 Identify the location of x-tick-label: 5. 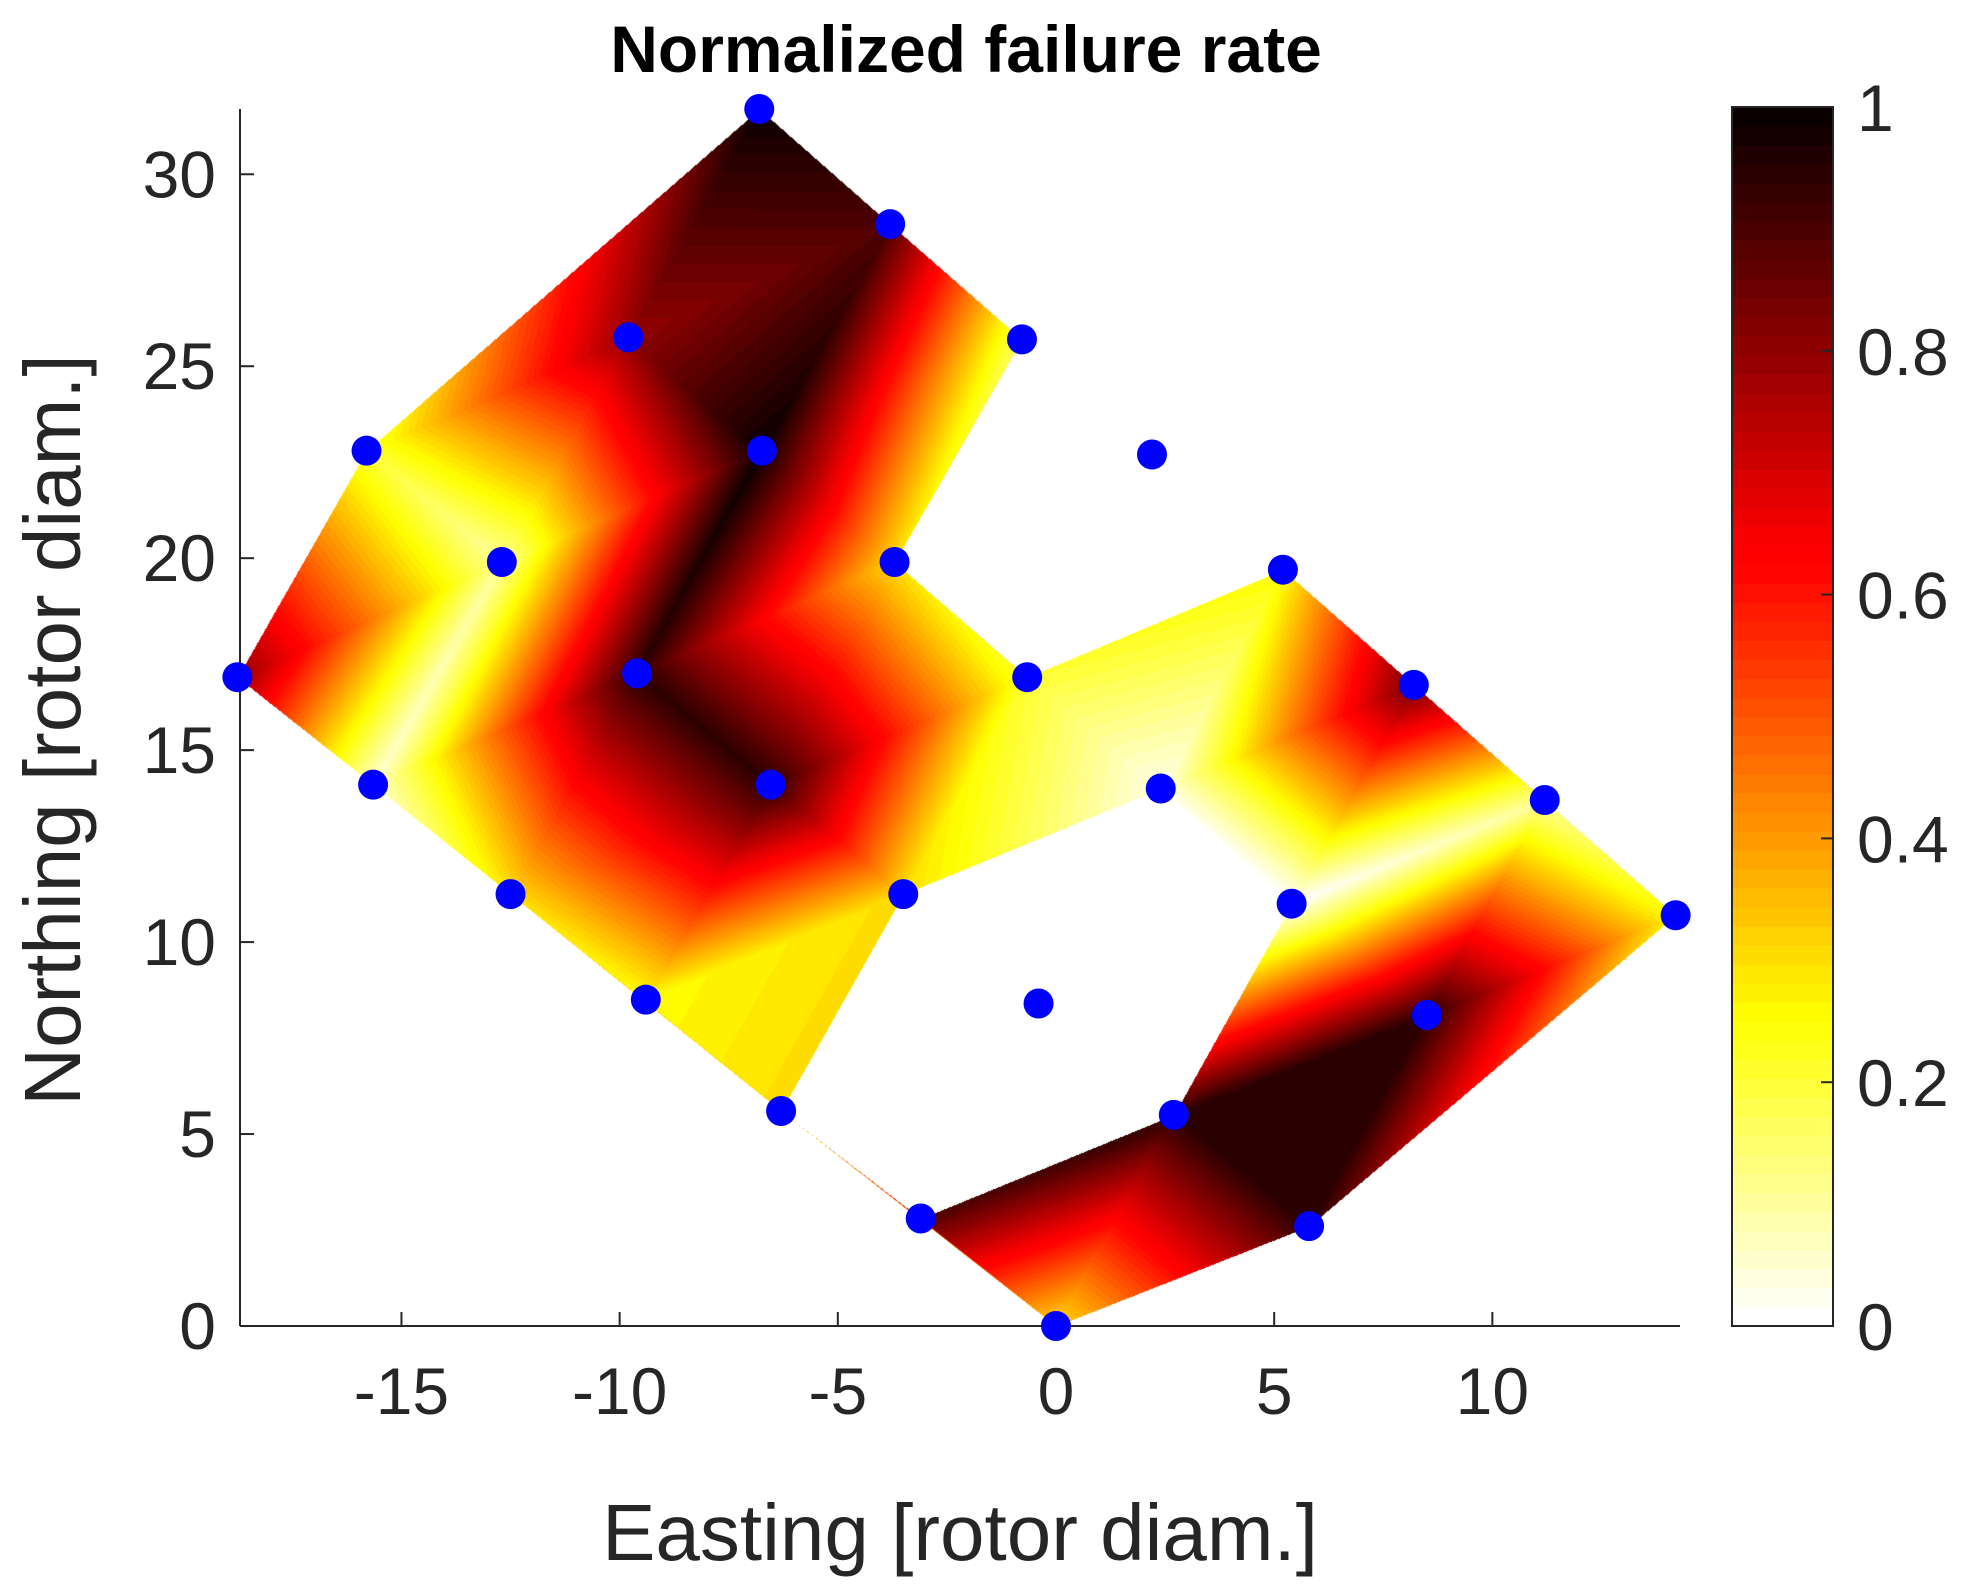
(1274, 1391).